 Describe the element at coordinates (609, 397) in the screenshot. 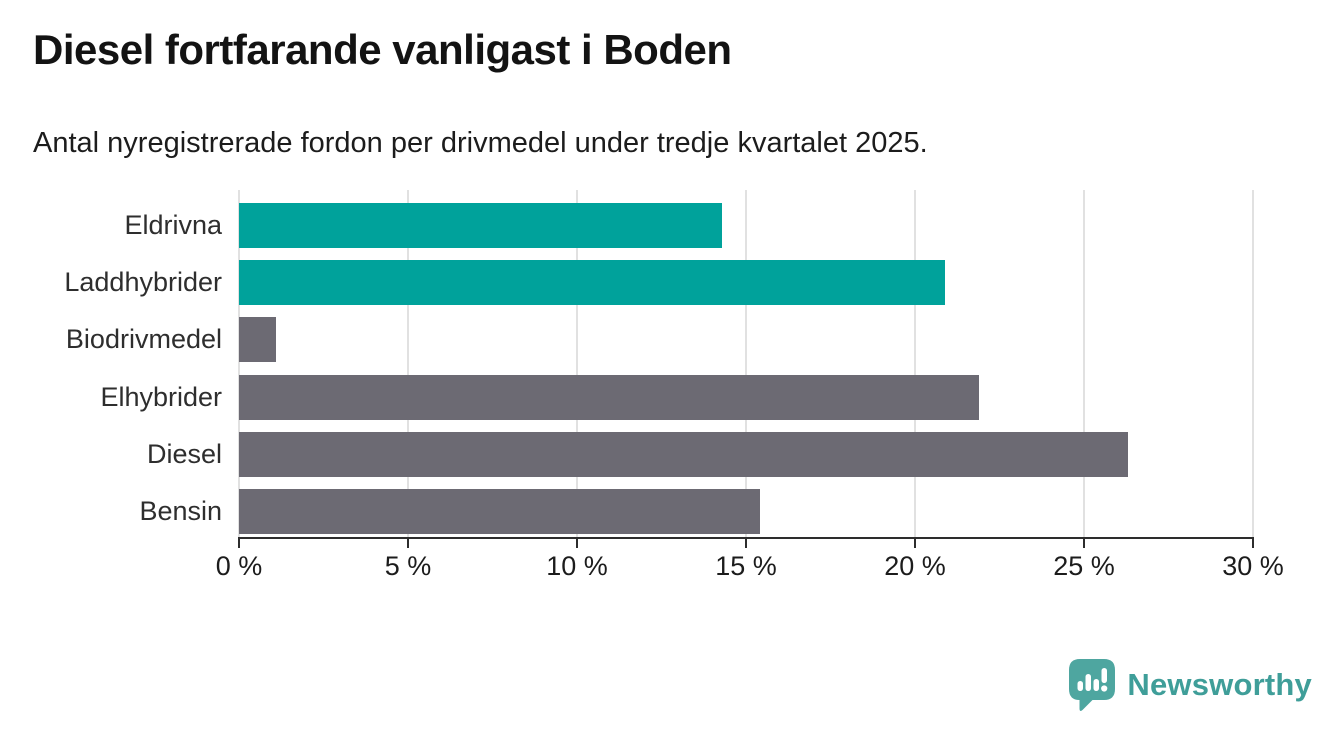

I see `bar-elhybrider` at that location.